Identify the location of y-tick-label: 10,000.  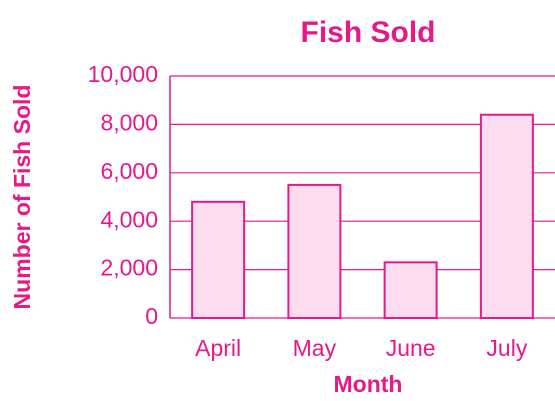
(123, 74).